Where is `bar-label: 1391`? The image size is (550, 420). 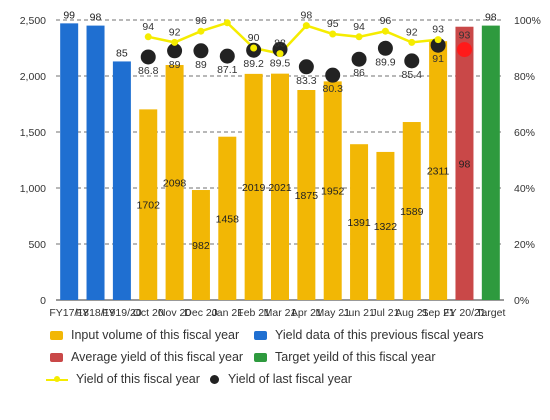
bar-label: 1391 is located at coordinates (359, 223).